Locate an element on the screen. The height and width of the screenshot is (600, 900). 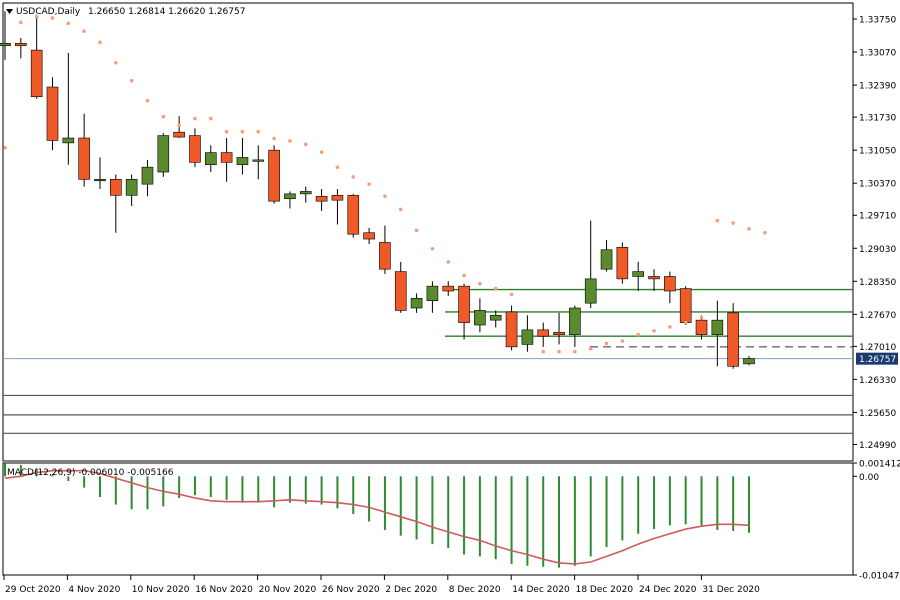
macd-tick-label: 0.001412 is located at coordinates (879, 465).